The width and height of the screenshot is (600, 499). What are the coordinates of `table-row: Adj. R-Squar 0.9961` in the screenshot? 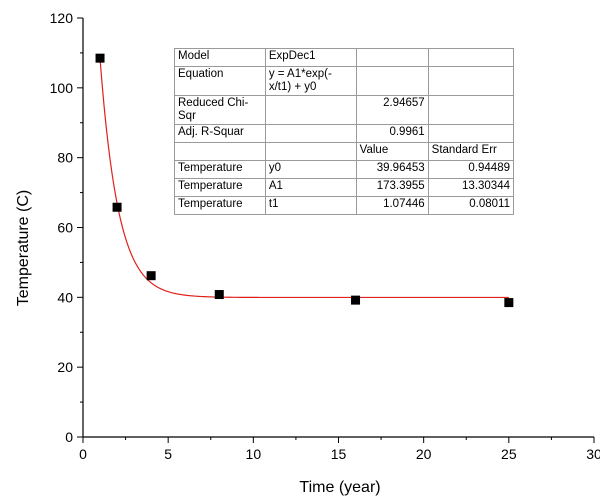 It's located at (344, 133).